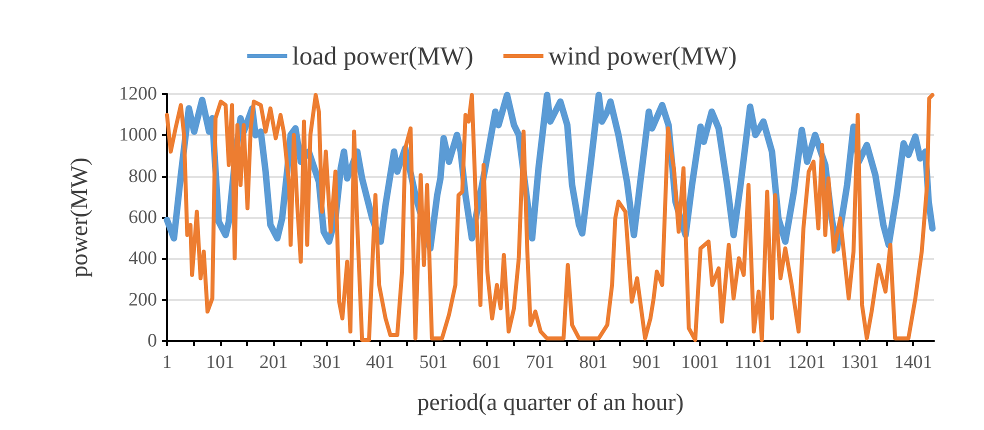 This screenshot has height=430, width=984. I want to click on legend-label: wind power(MW), so click(642, 56).